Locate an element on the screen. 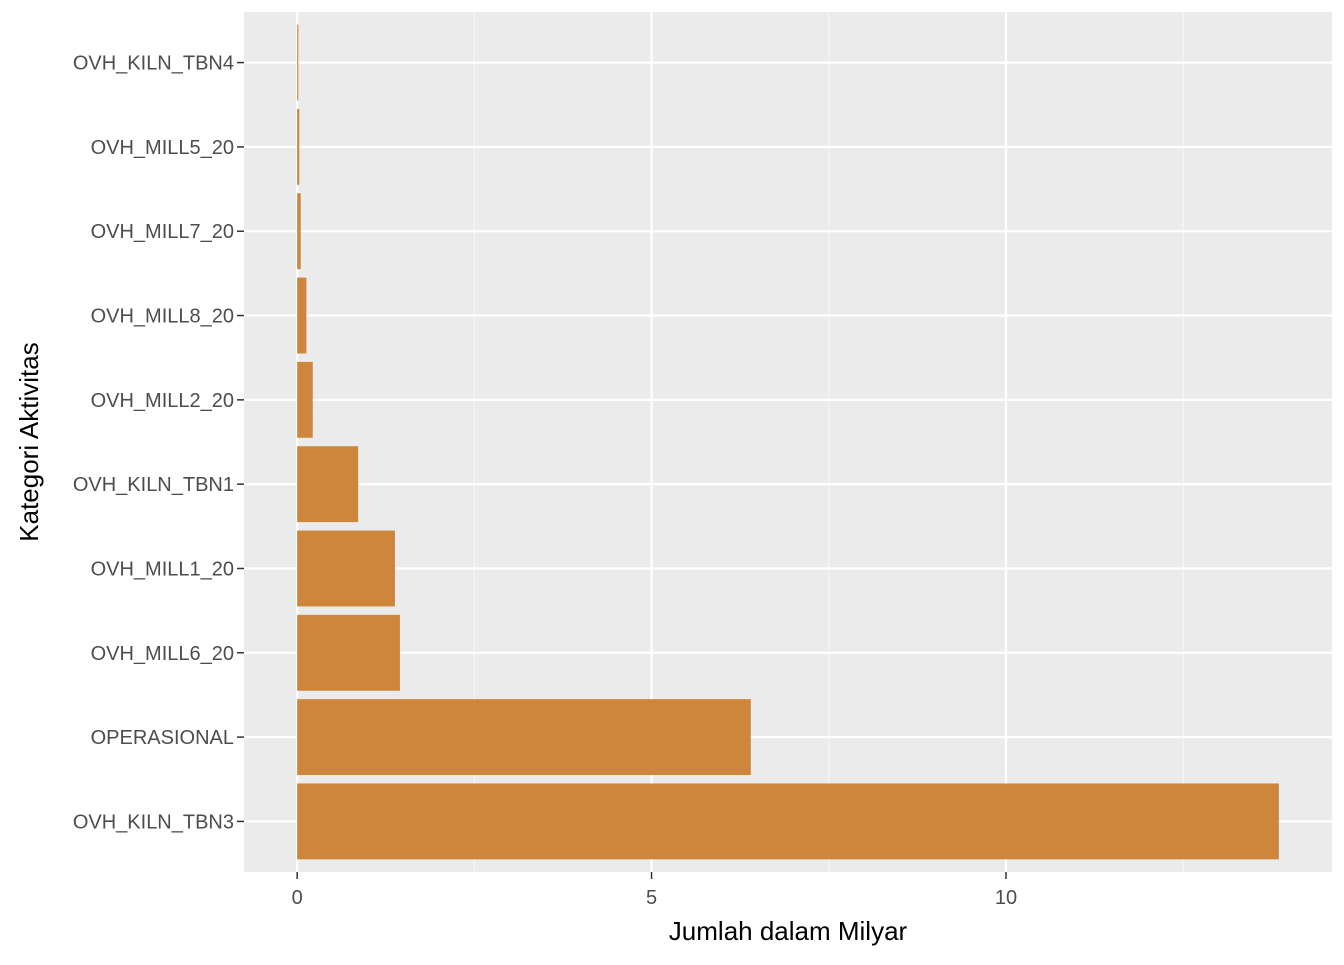  y-tick-label: OVH_MILL5_20 is located at coordinates (162, 148).